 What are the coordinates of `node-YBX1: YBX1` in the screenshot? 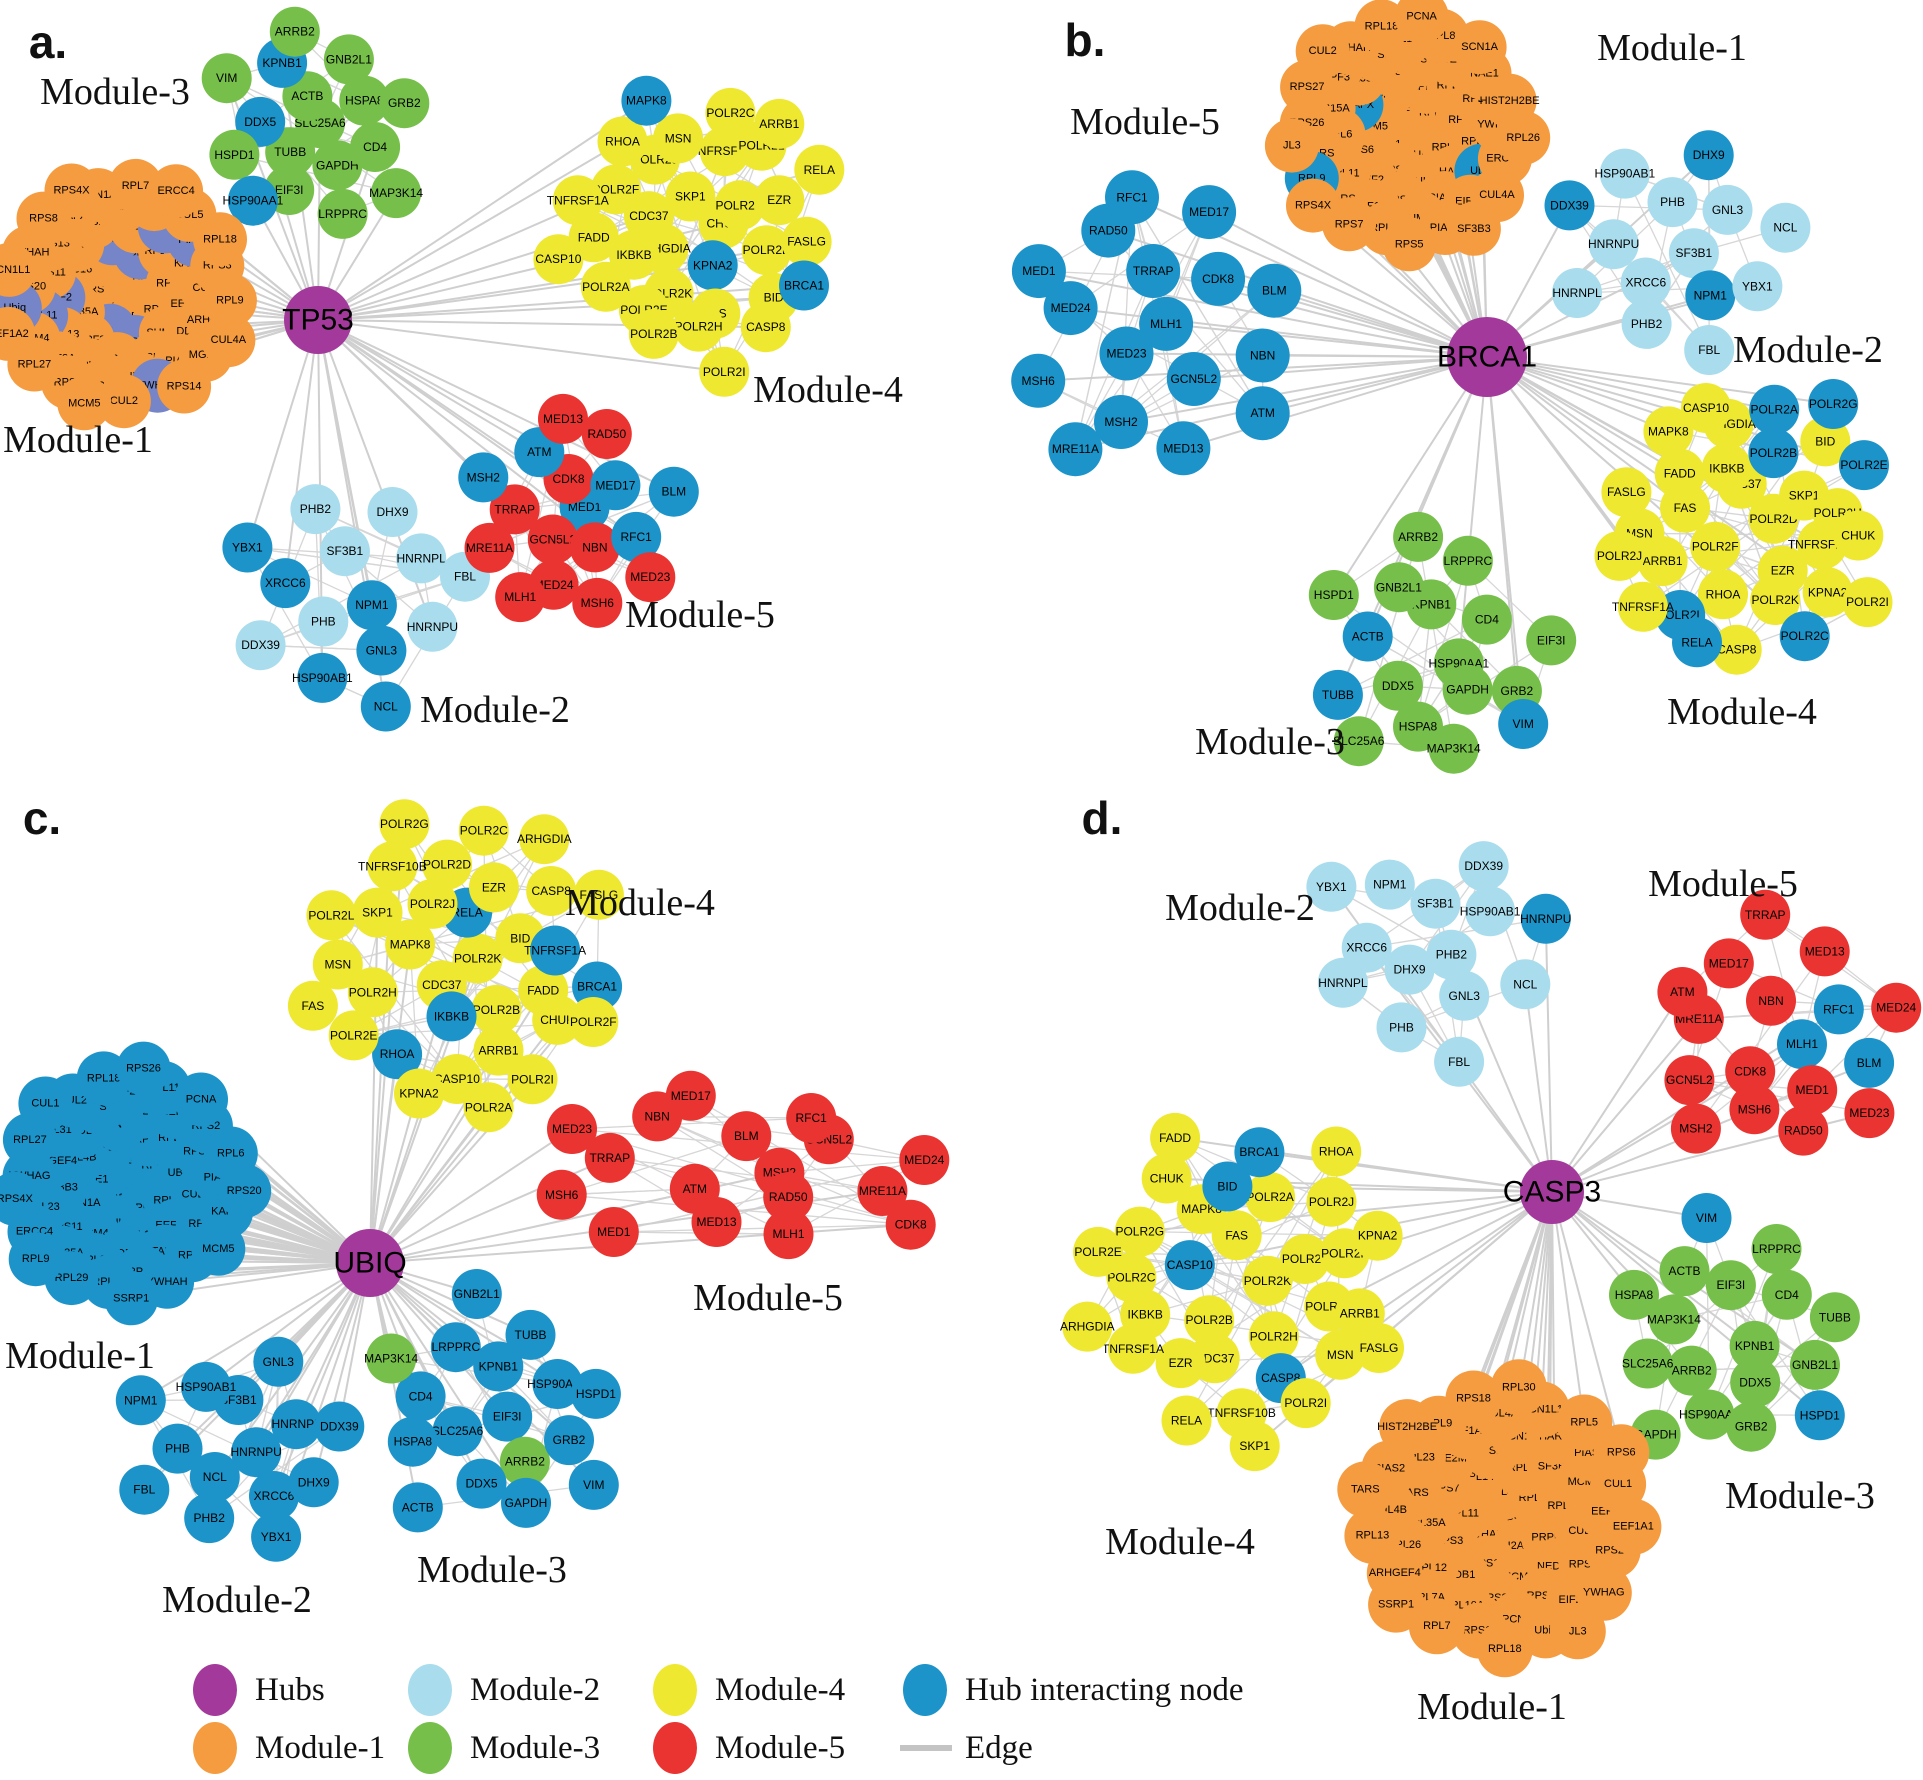 It's located at (1757, 286).